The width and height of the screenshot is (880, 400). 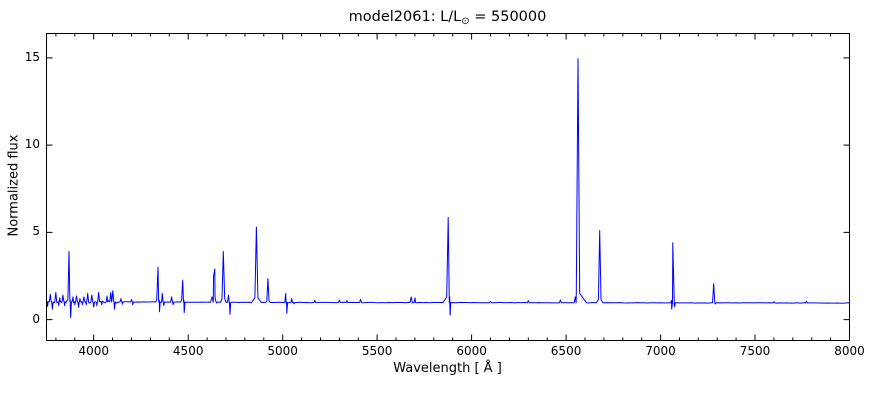 I want to click on y-tick-label: 0, so click(x=36, y=318).